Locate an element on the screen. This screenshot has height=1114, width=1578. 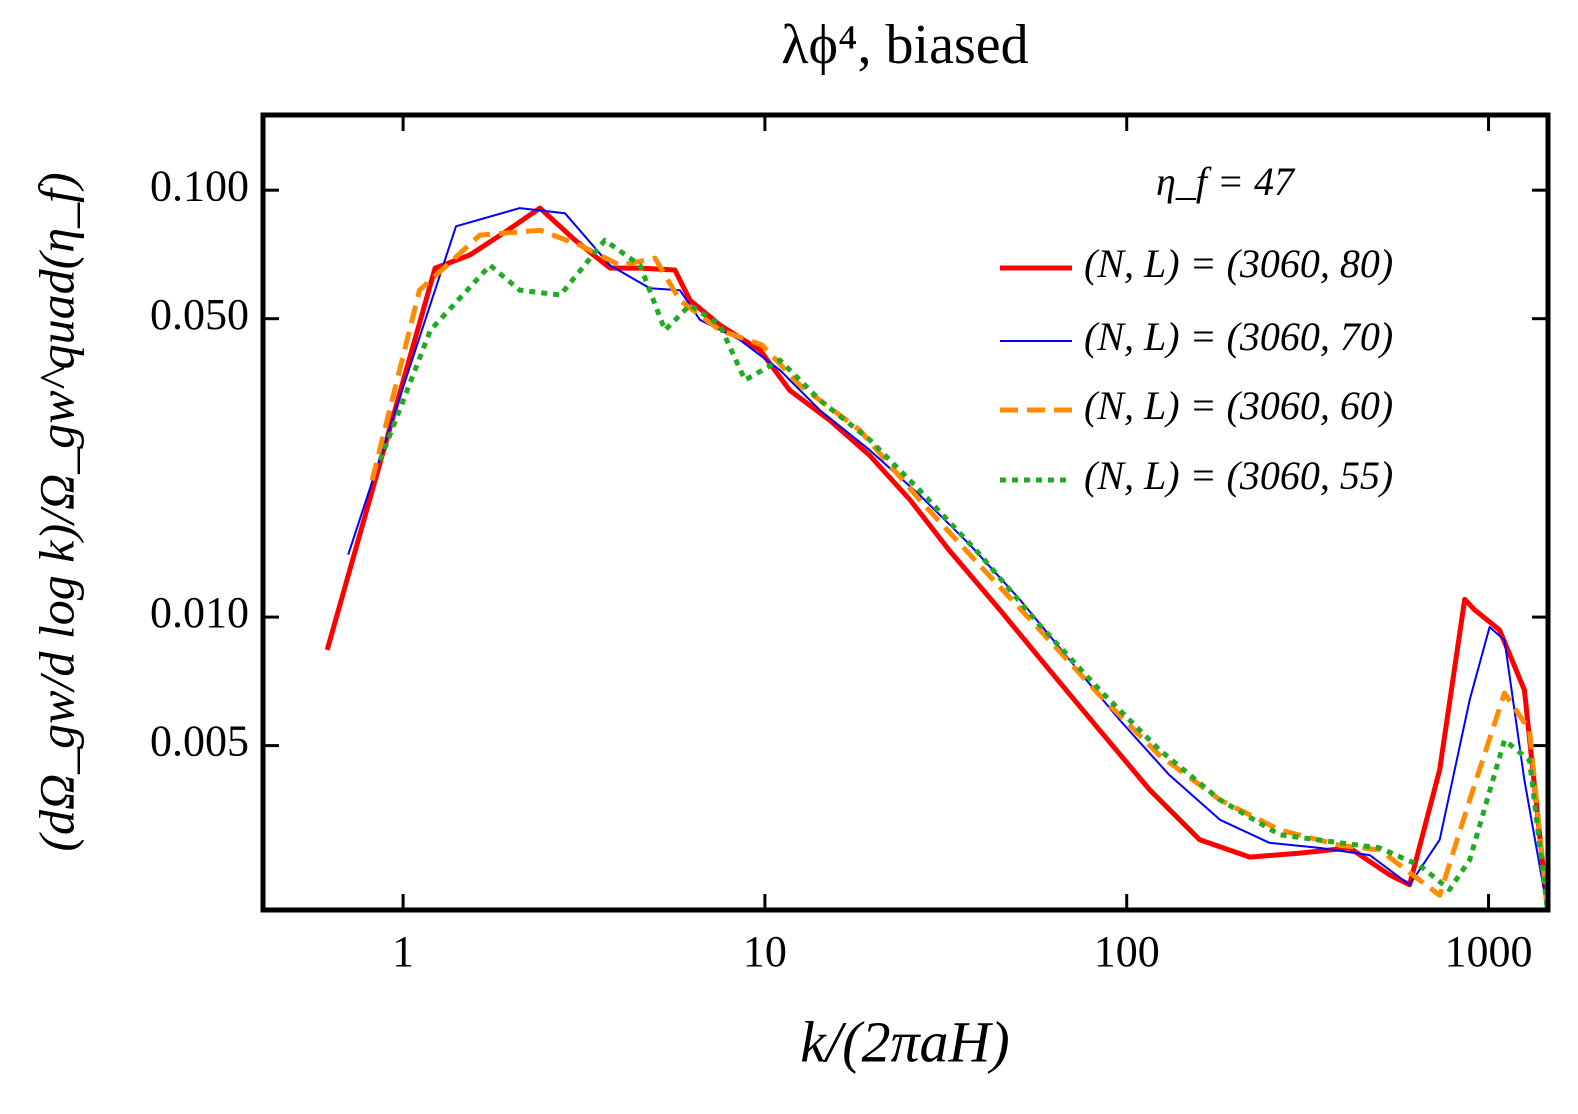
y-tick-label: 0.005 is located at coordinates (199, 741).